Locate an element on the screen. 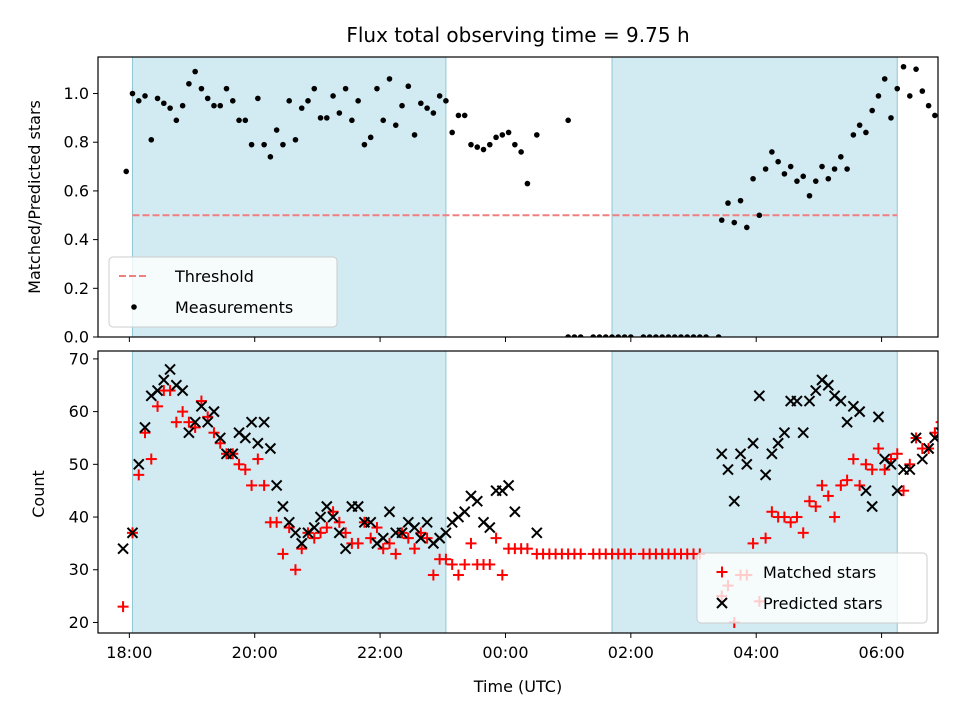 Image resolution: width=960 pixels, height=720 pixels. x-tick-label: 22:00 is located at coordinates (380, 652).